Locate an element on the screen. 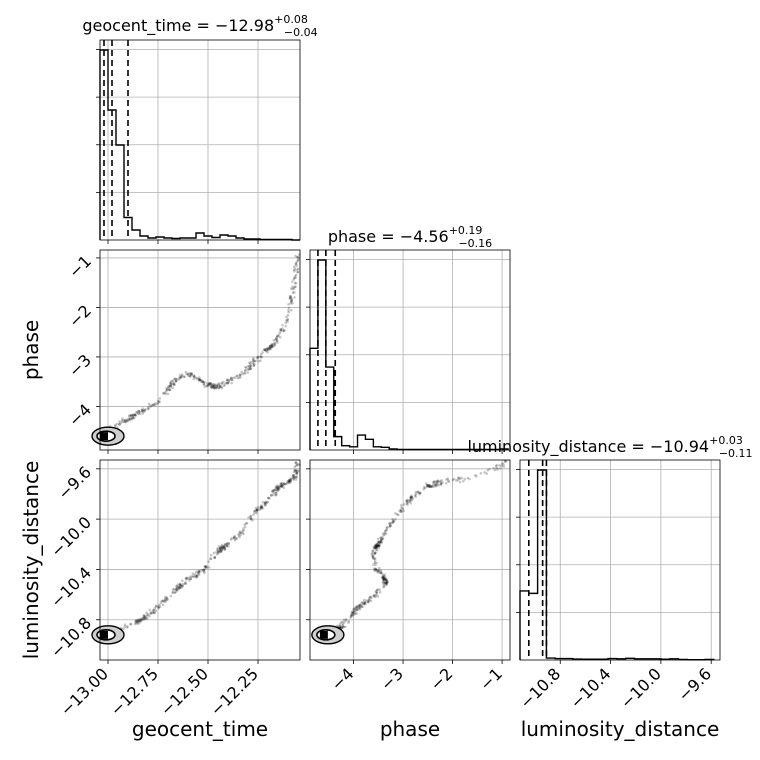 The height and width of the screenshot is (760, 760). grid is located at coordinates (200, 350).